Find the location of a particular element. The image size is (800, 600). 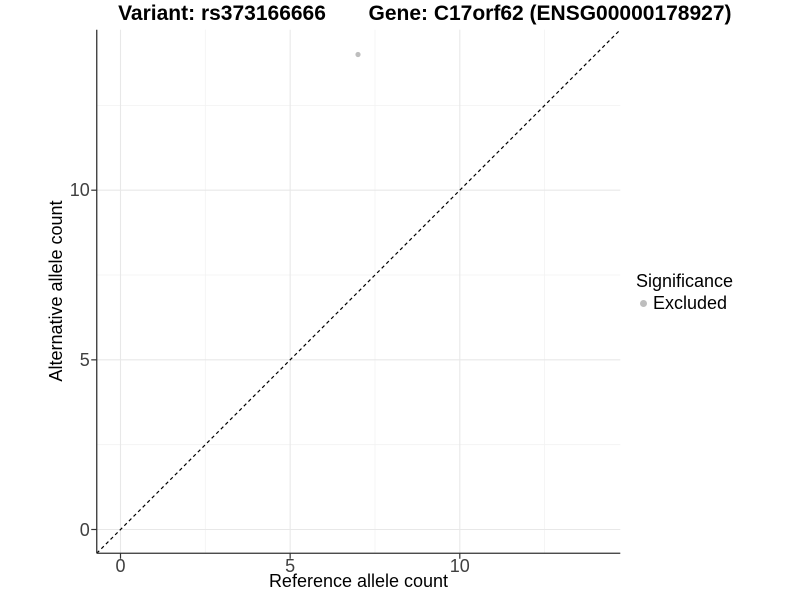

x-tick-label: 5 is located at coordinates (290, 566).